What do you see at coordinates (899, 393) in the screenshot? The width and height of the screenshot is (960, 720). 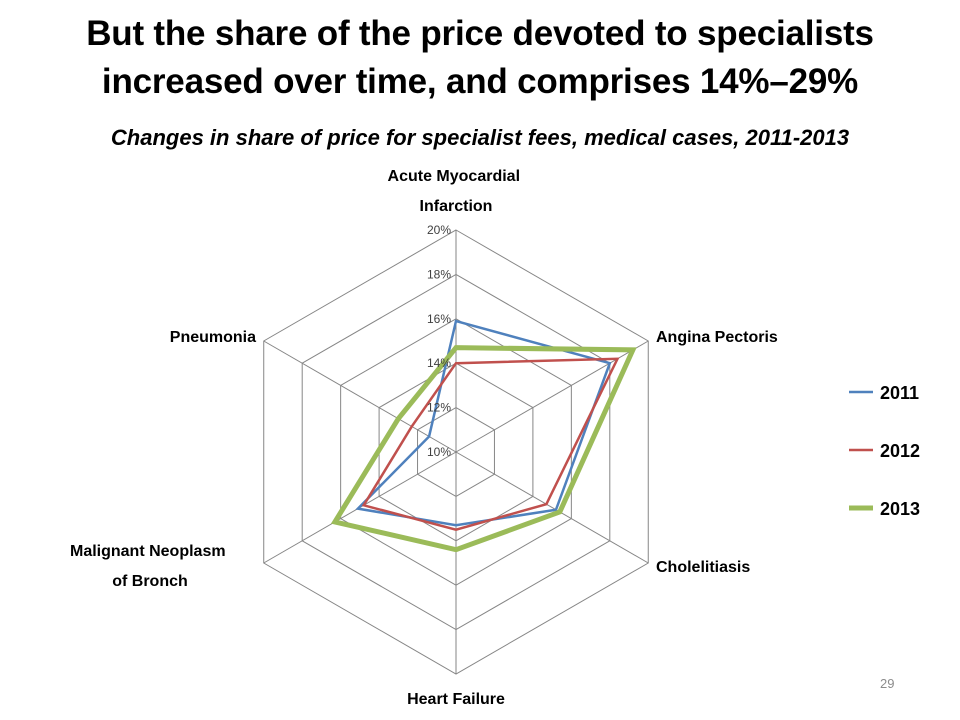 I see `legend-label-2011: 2011` at bounding box center [899, 393].